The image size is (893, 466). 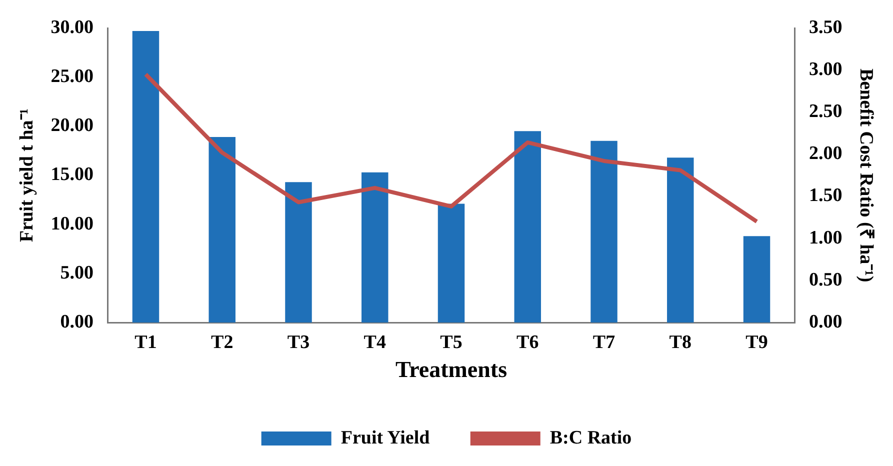 I want to click on y2-tick-label: 0.50, so click(x=825, y=279).